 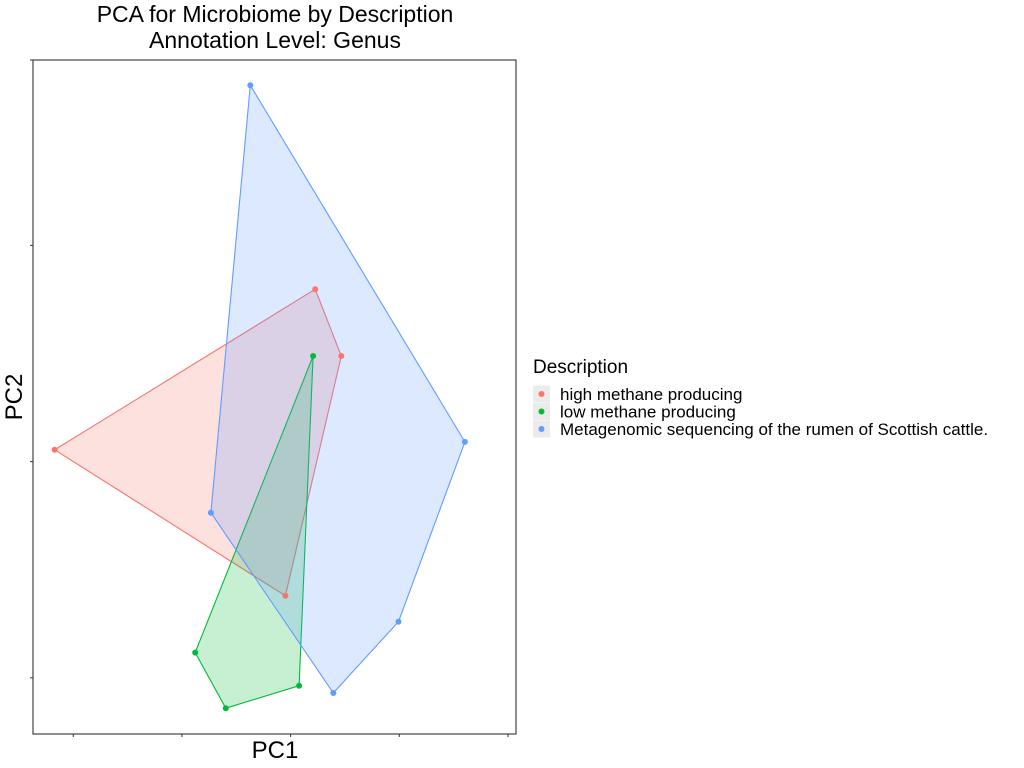 What do you see at coordinates (275, 14) in the screenshot?
I see `chart-title: PCA for Microbiome by Description` at bounding box center [275, 14].